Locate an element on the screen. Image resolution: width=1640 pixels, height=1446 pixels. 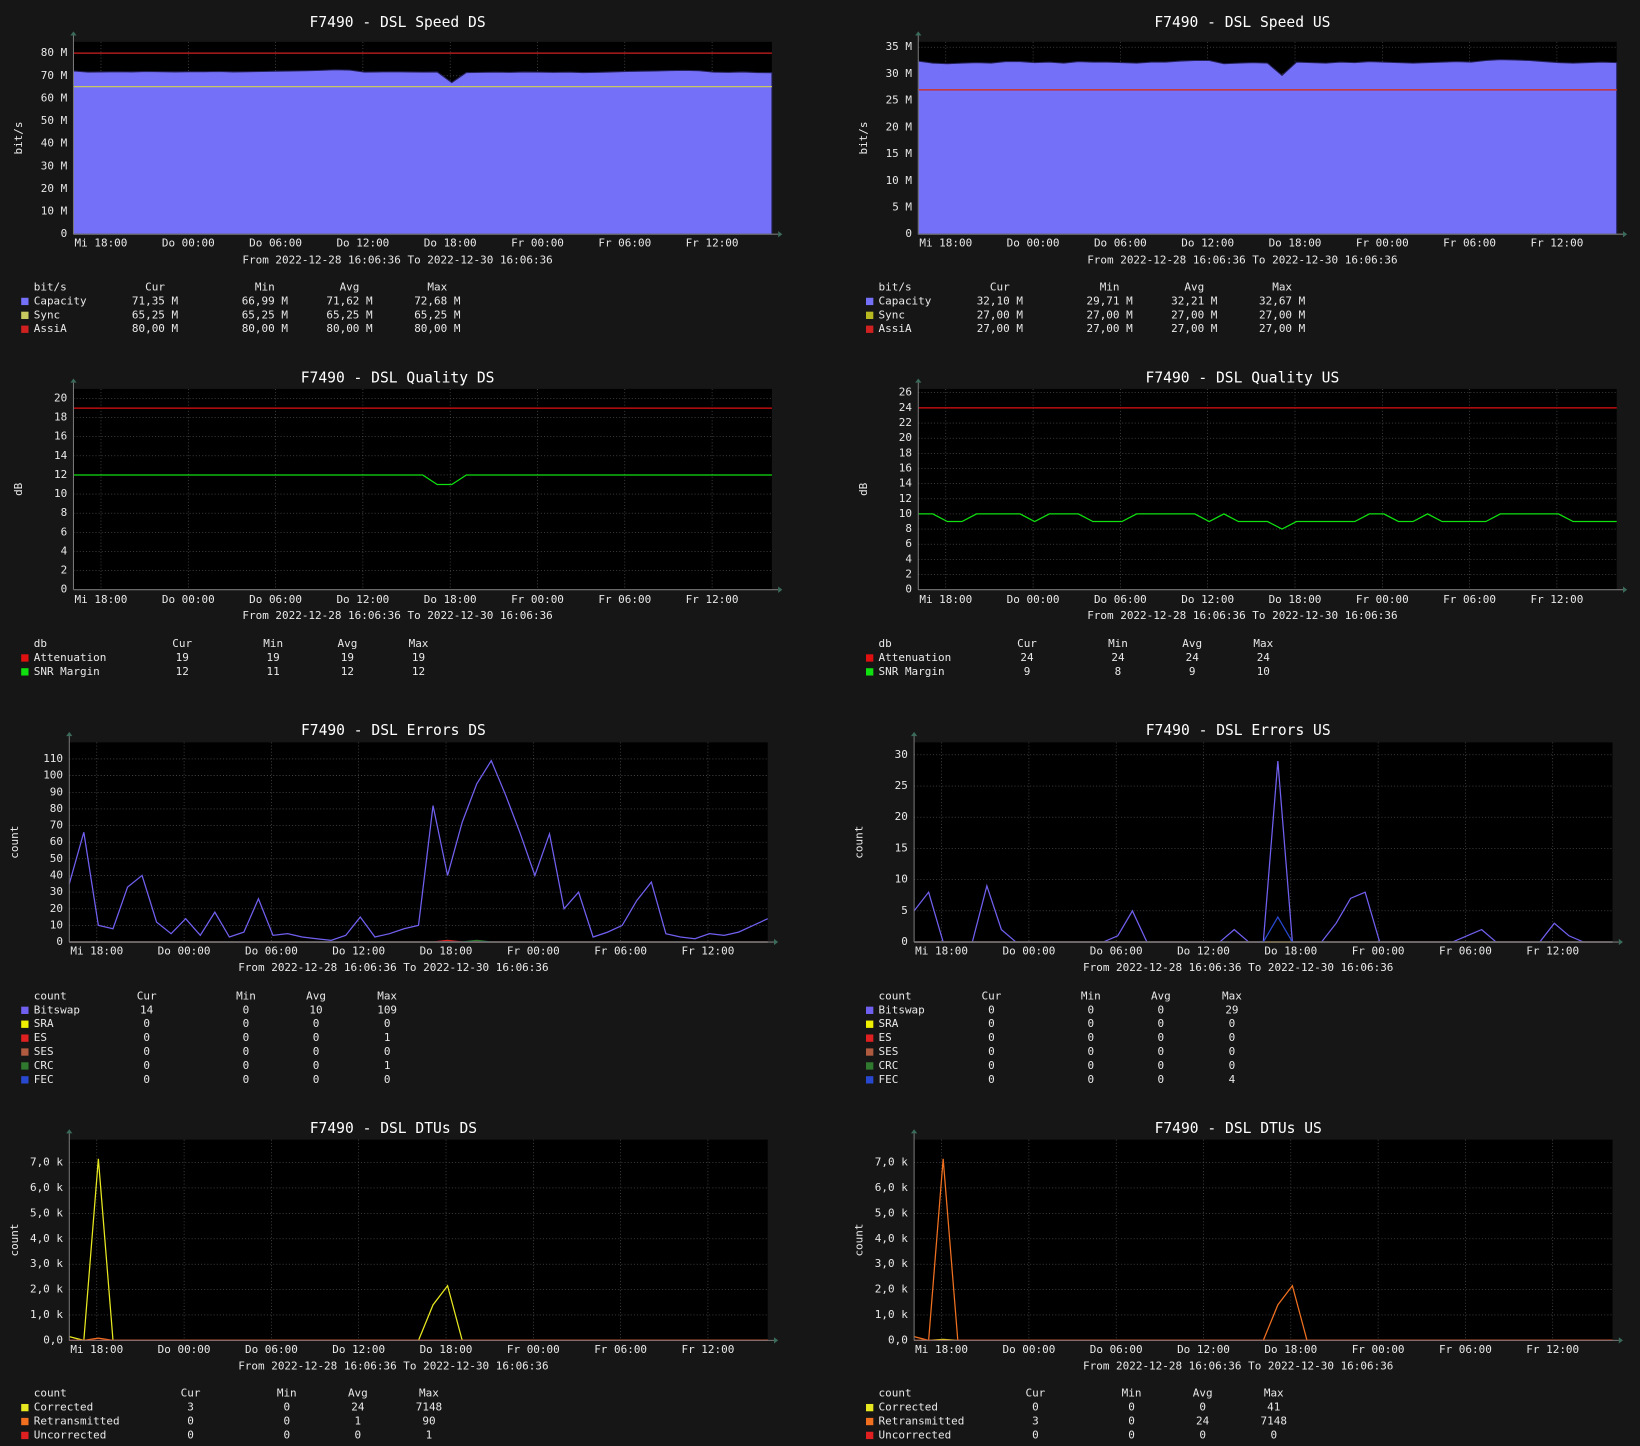
legend-header: Avg is located at coordinates (348, 643).